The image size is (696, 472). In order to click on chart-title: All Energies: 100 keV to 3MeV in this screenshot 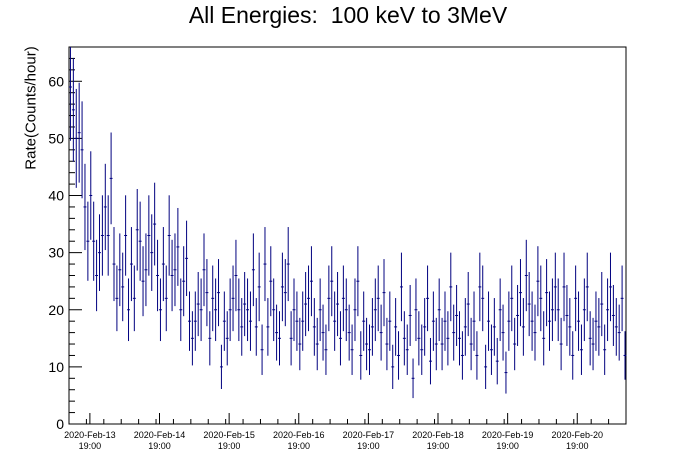, I will do `click(348, 15)`.